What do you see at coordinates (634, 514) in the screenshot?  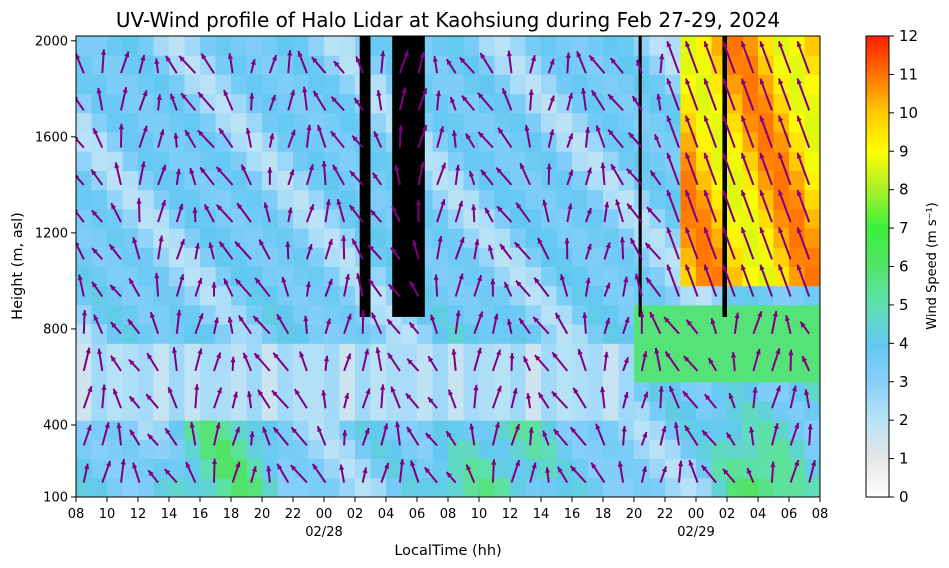 I see `x-tick-label: 20` at bounding box center [634, 514].